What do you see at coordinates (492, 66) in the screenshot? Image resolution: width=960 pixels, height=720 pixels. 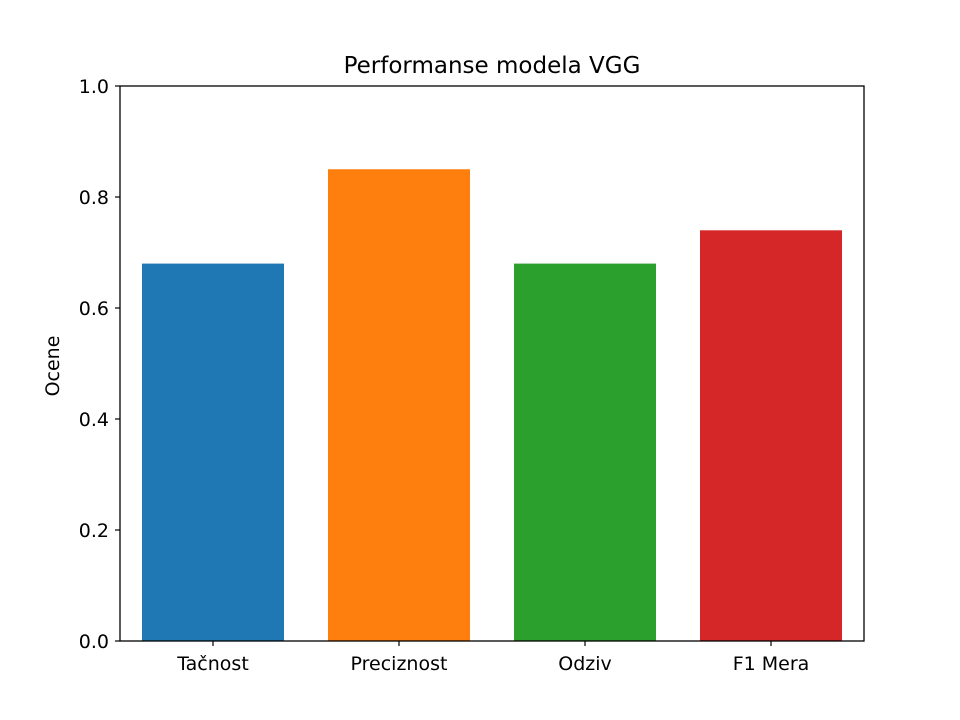 I see `chart-title: Performanse modela VGG` at bounding box center [492, 66].